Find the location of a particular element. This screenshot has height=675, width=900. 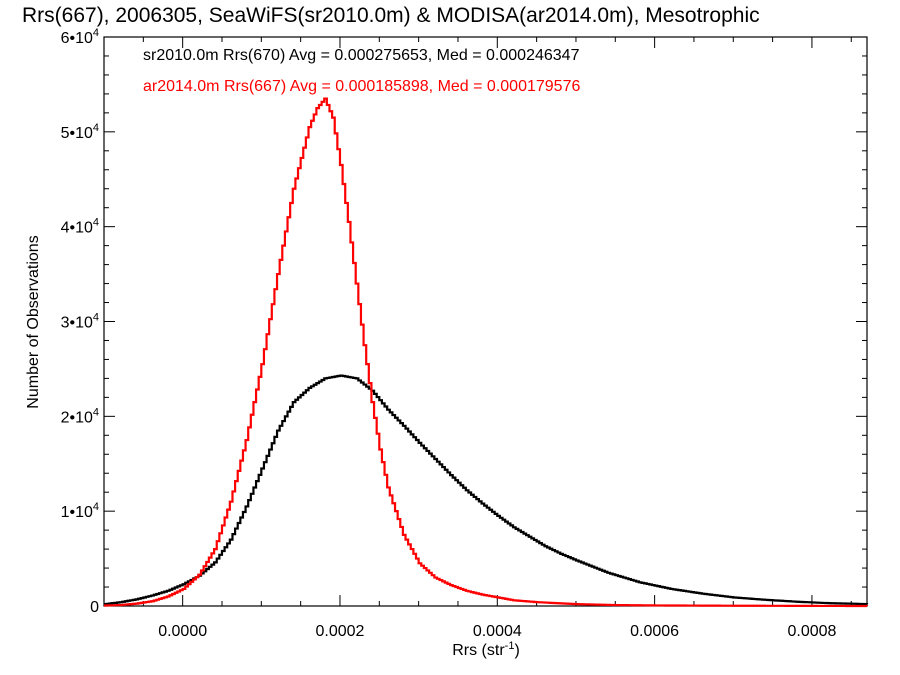

x-tick-label: 0.0008 is located at coordinates (811, 631).